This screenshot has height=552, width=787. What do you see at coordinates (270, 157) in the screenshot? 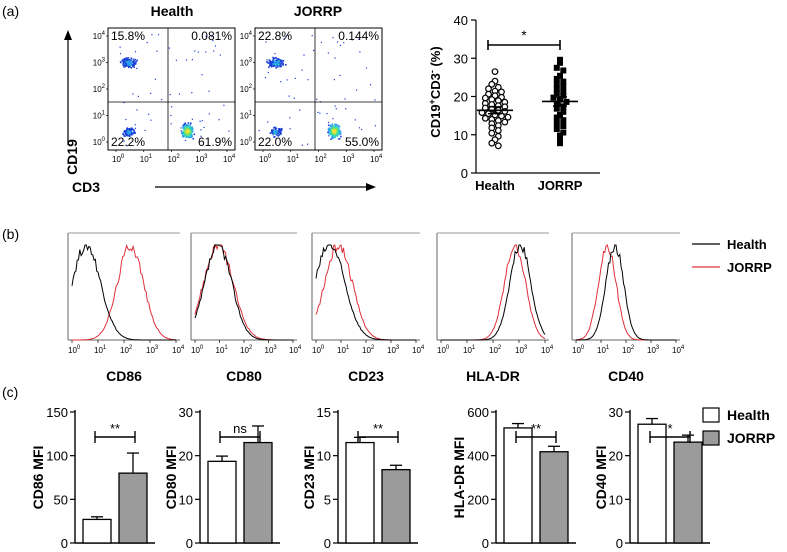
I see `tick-exp: 0` at bounding box center [270, 157].